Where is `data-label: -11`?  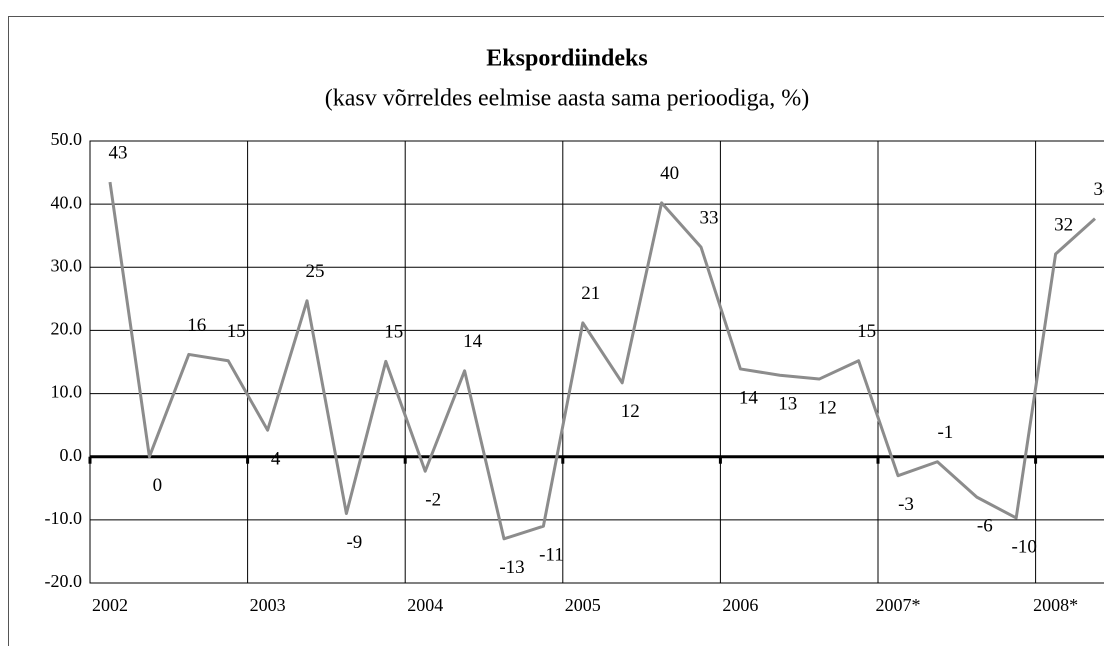 data-label: -11 is located at coordinates (551, 555).